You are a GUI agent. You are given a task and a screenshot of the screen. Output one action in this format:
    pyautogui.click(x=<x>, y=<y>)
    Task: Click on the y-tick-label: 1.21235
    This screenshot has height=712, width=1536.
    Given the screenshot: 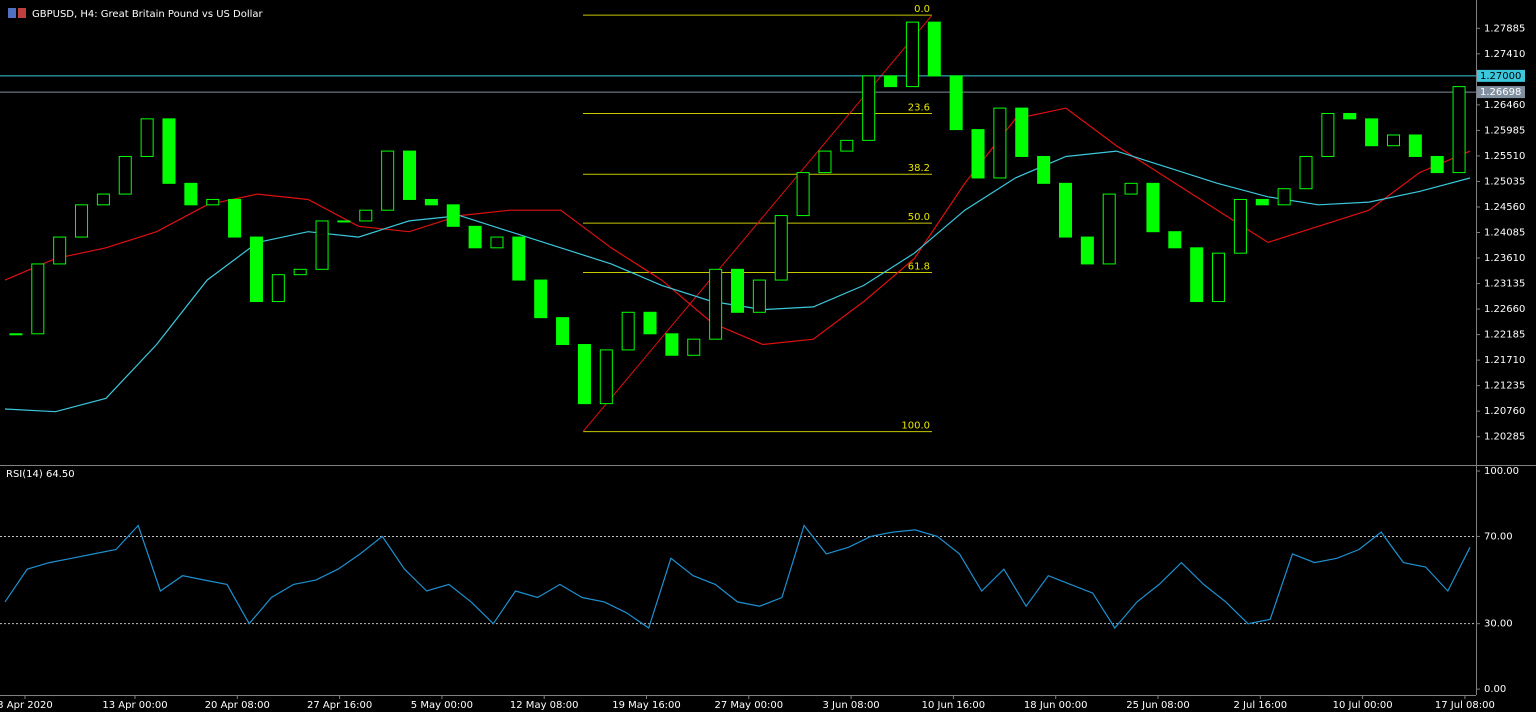 What is the action you would take?
    pyautogui.click(x=1504, y=386)
    